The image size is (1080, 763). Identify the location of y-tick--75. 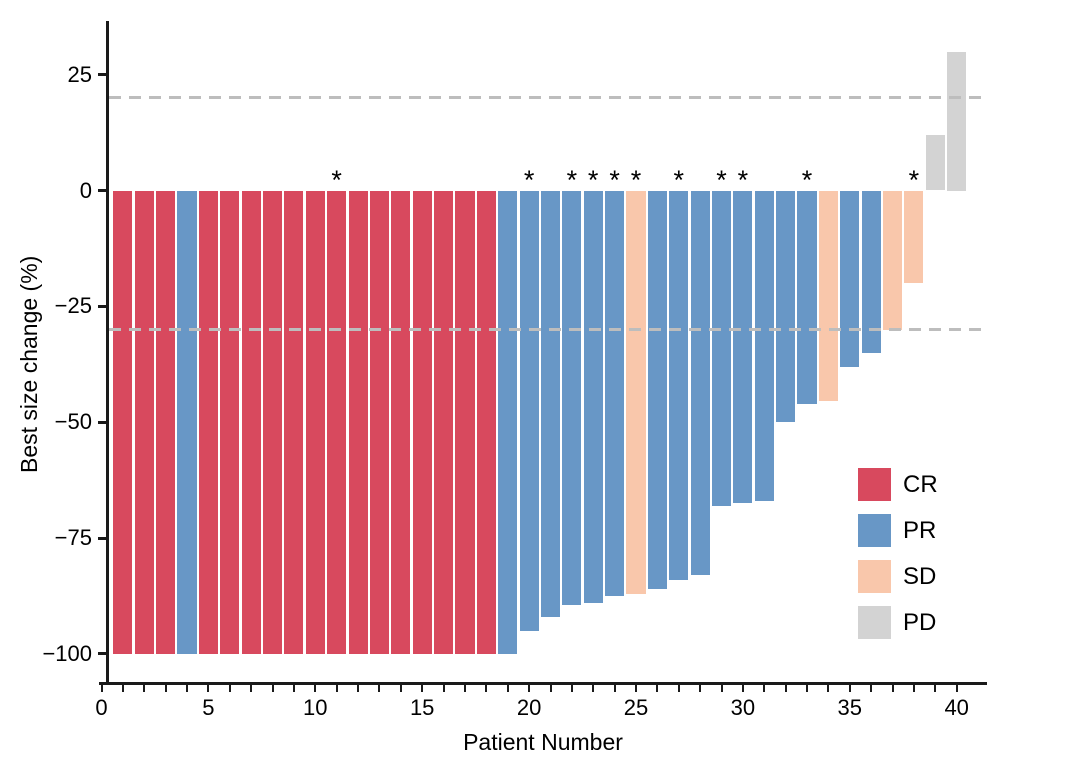
(102, 538).